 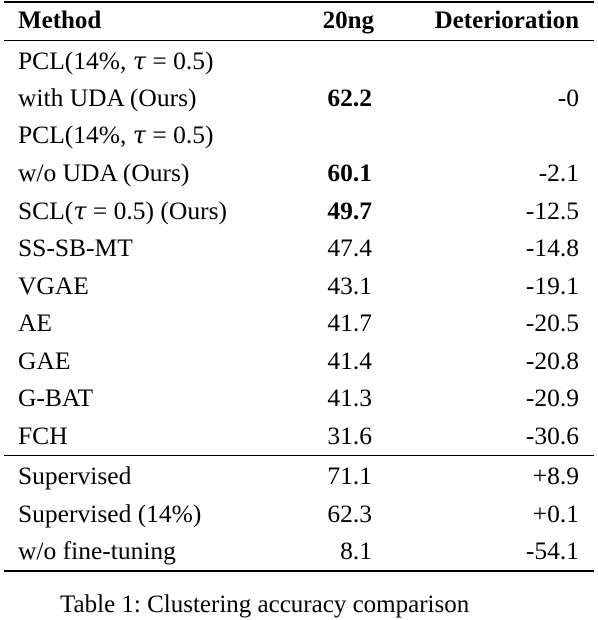 What do you see at coordinates (299, 550) in the screenshot?
I see `table-row: w/o fine-tuning 8.1 -54.1` at bounding box center [299, 550].